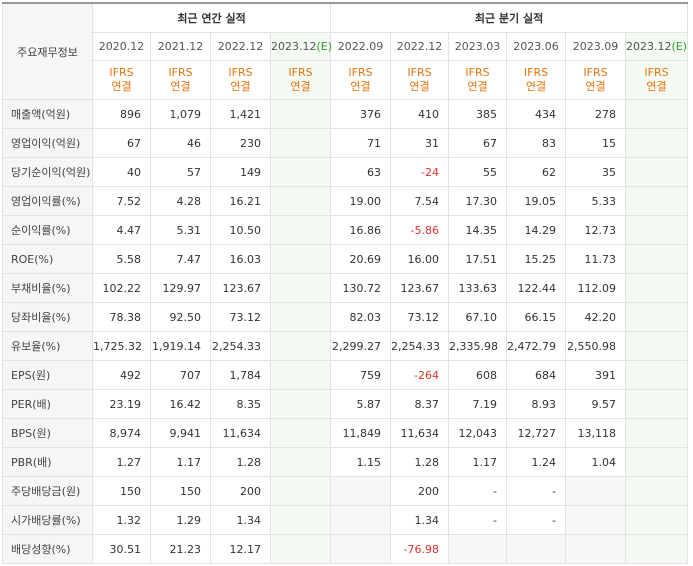 The image size is (693, 566). What do you see at coordinates (536, 462) in the screenshot?
I see `value-cell: 1.24` at bounding box center [536, 462].